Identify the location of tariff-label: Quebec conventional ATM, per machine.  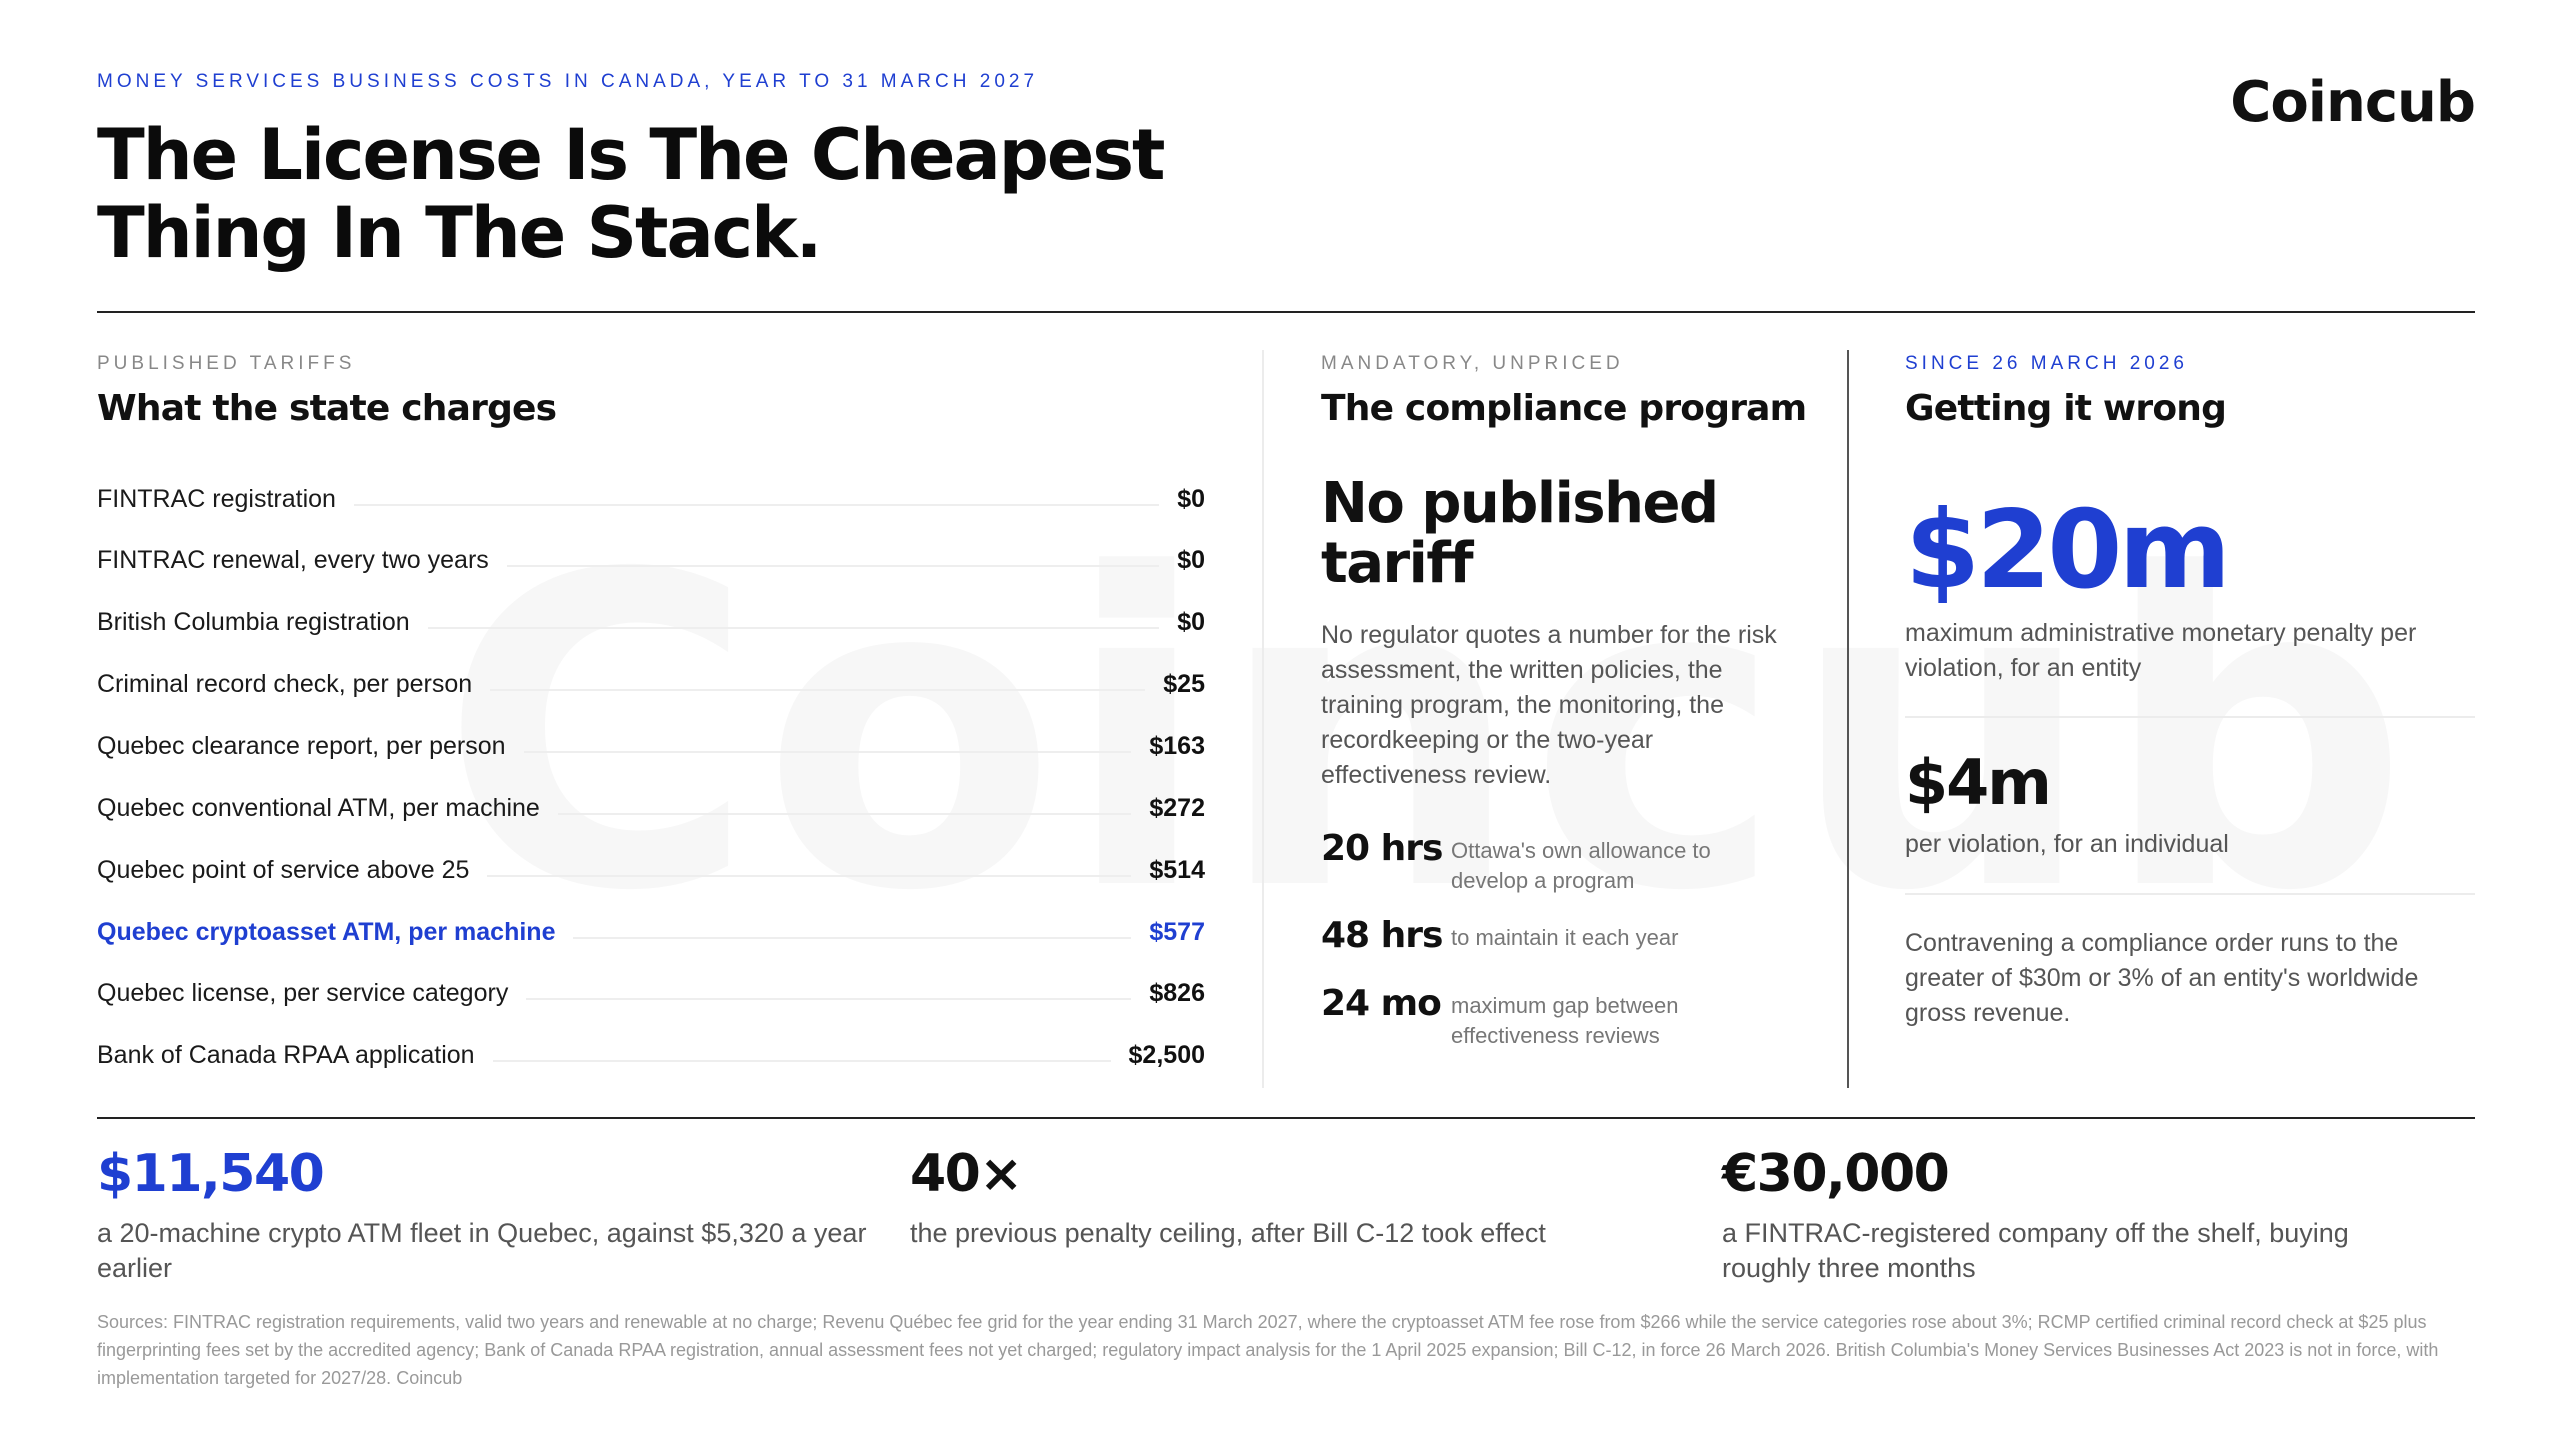
(318, 808).